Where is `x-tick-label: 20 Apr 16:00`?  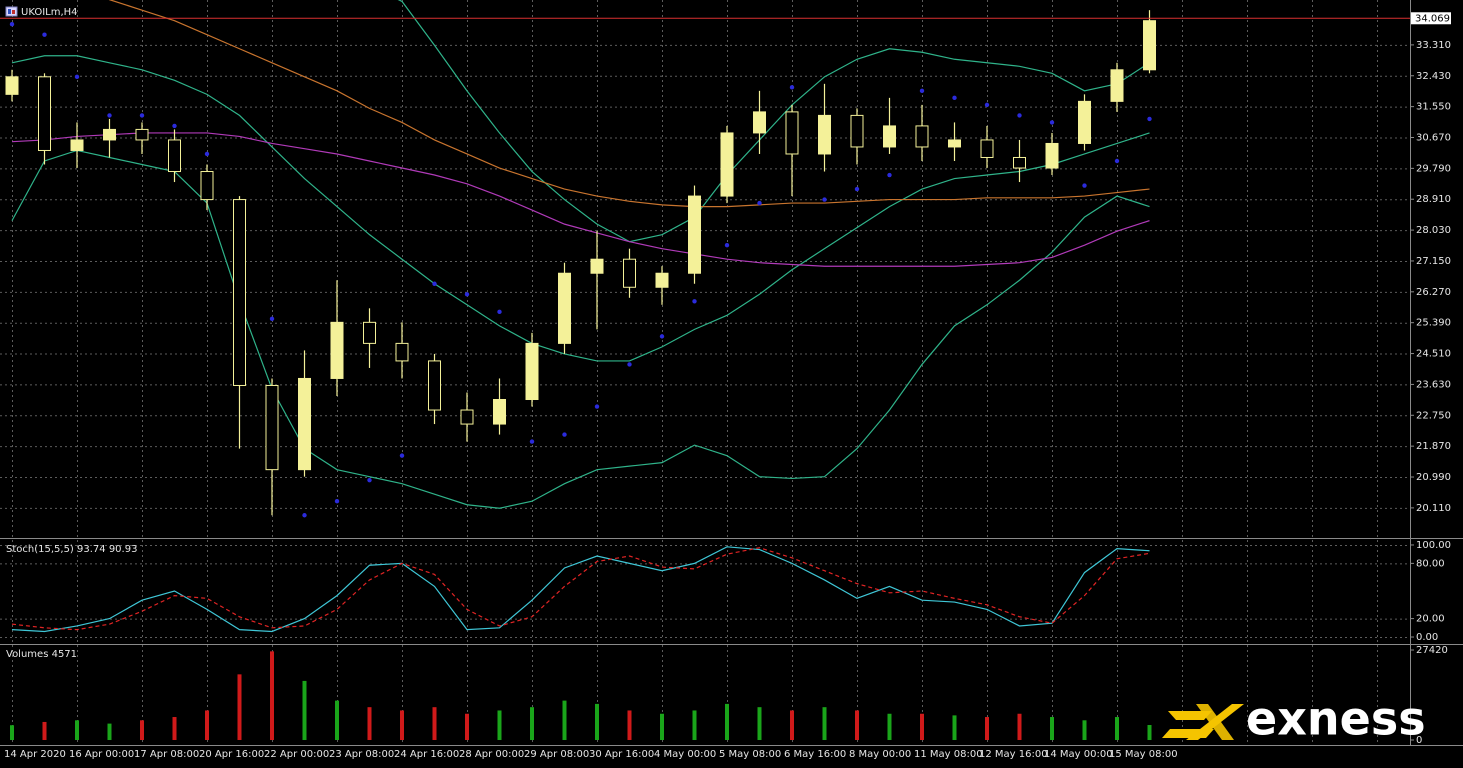 x-tick-label: 20 Apr 16:00 is located at coordinates (231, 754).